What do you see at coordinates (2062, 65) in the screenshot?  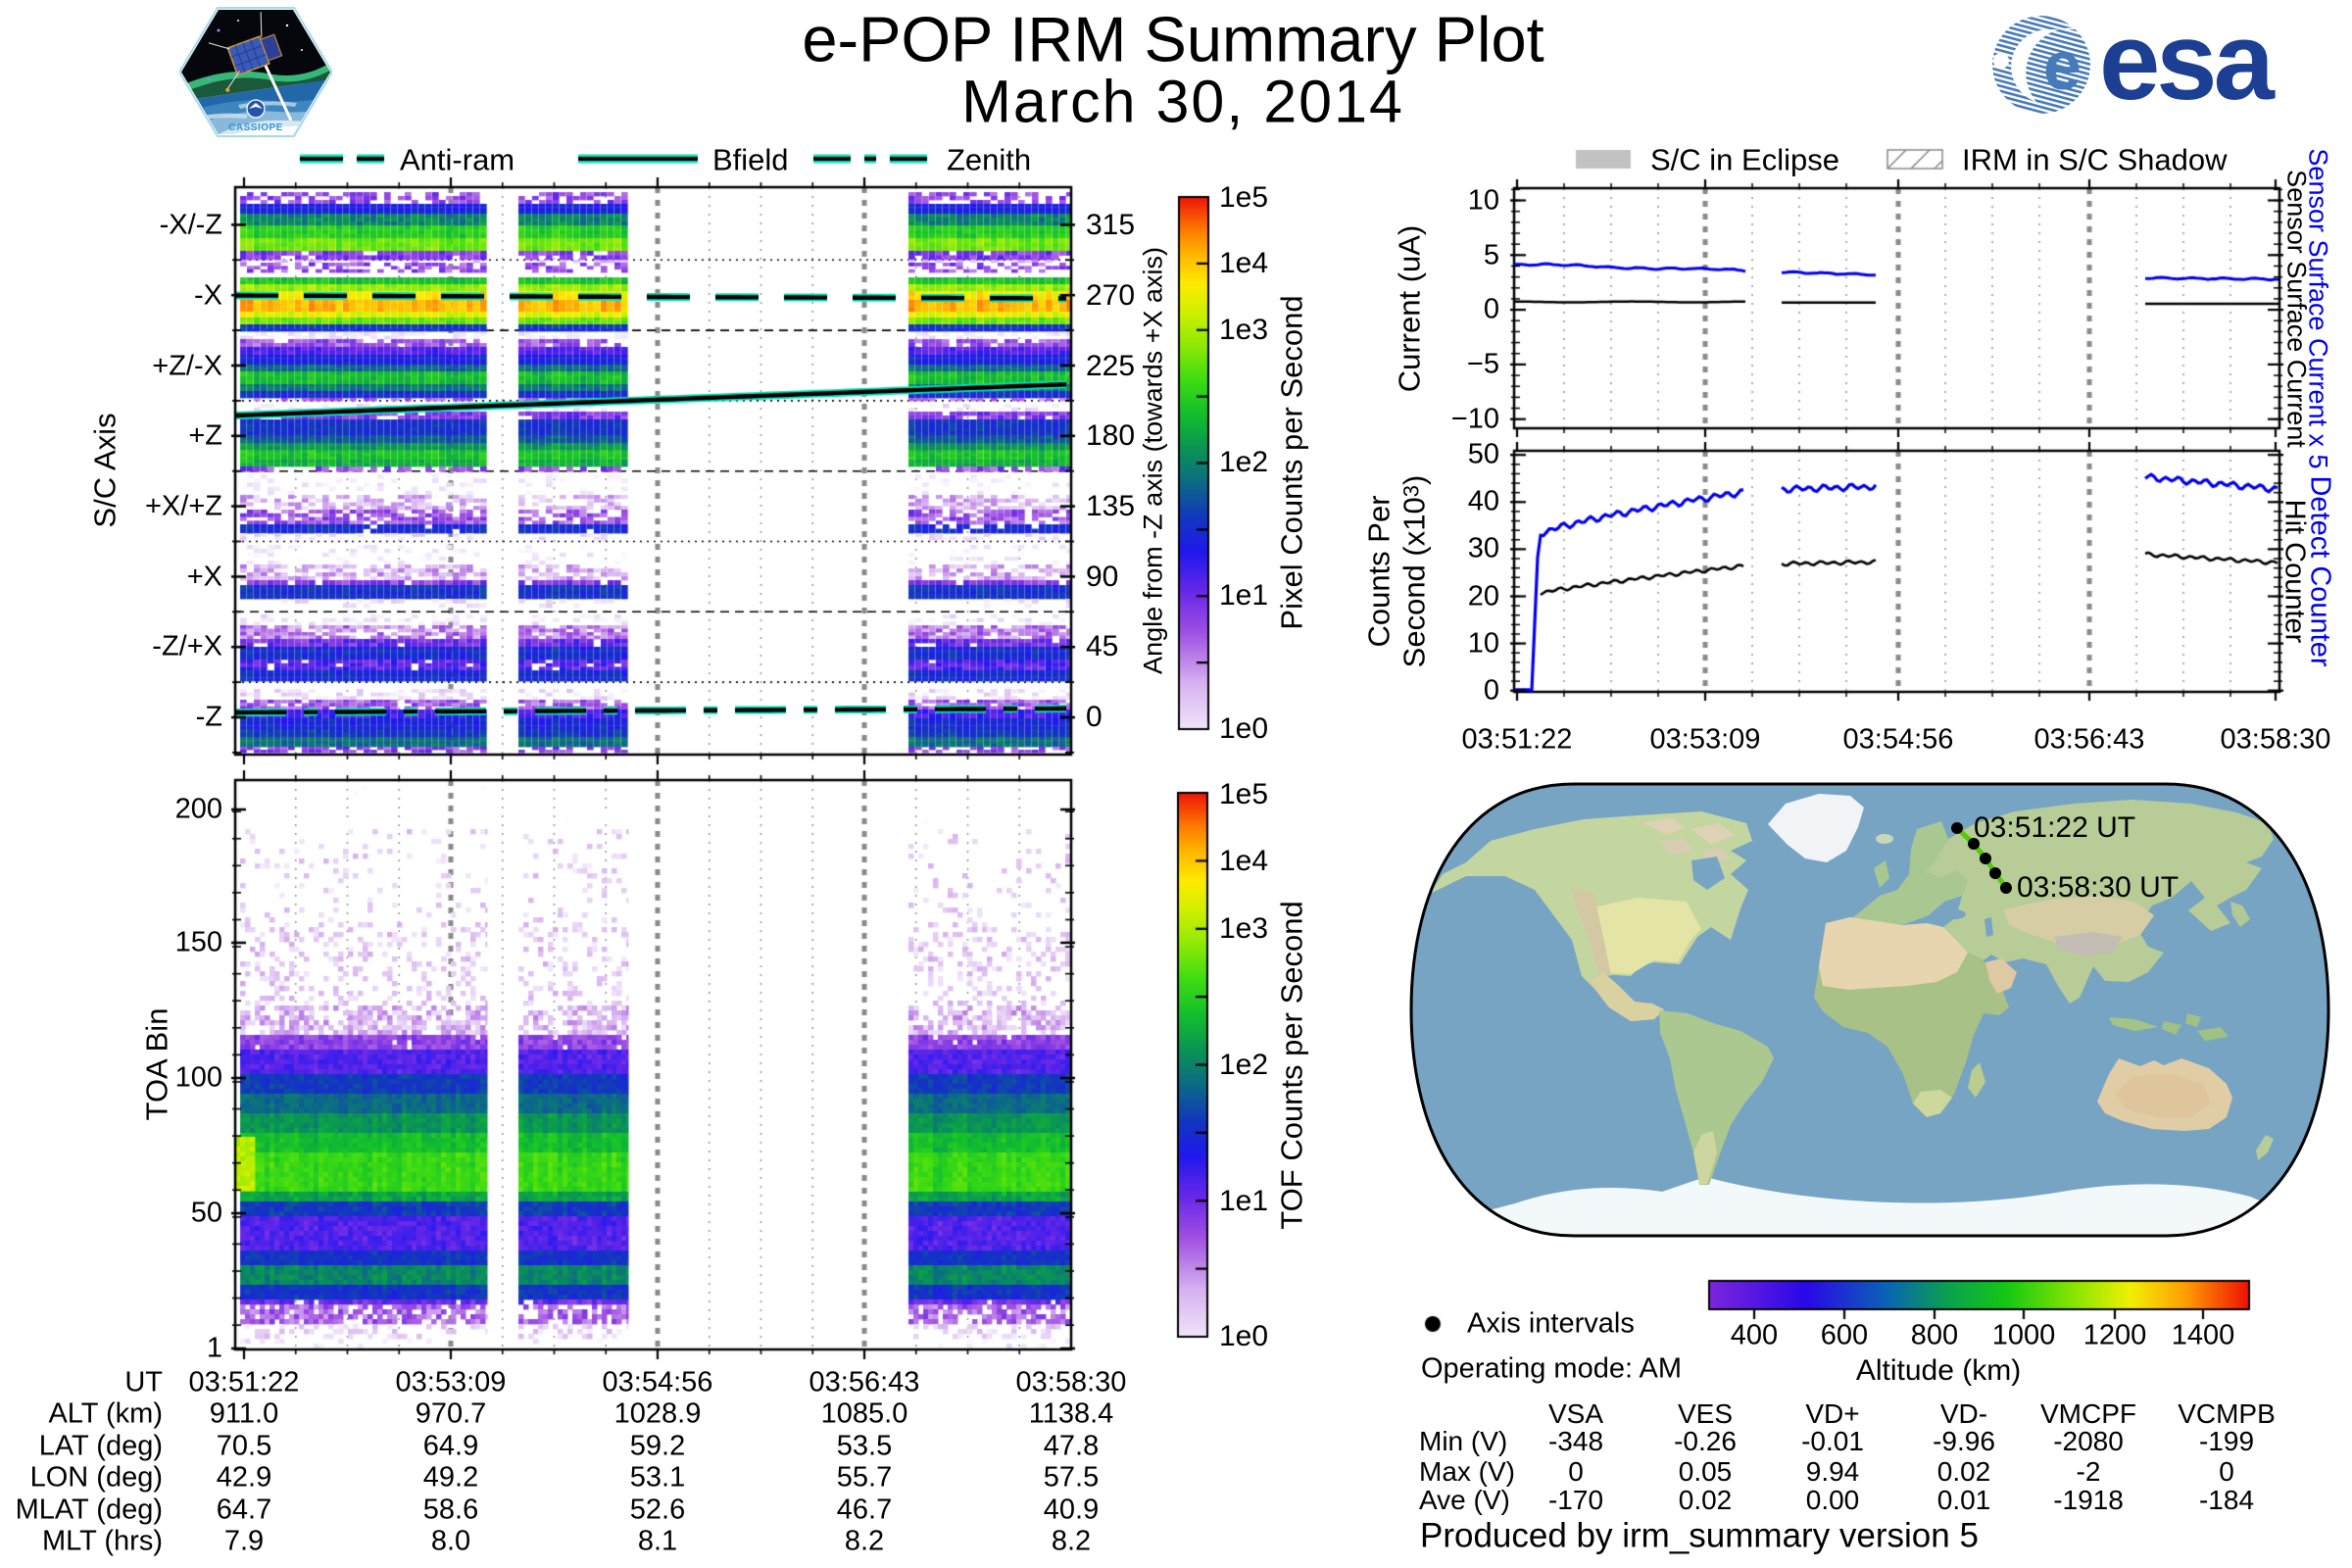 I see `svg-text: e` at bounding box center [2062, 65].